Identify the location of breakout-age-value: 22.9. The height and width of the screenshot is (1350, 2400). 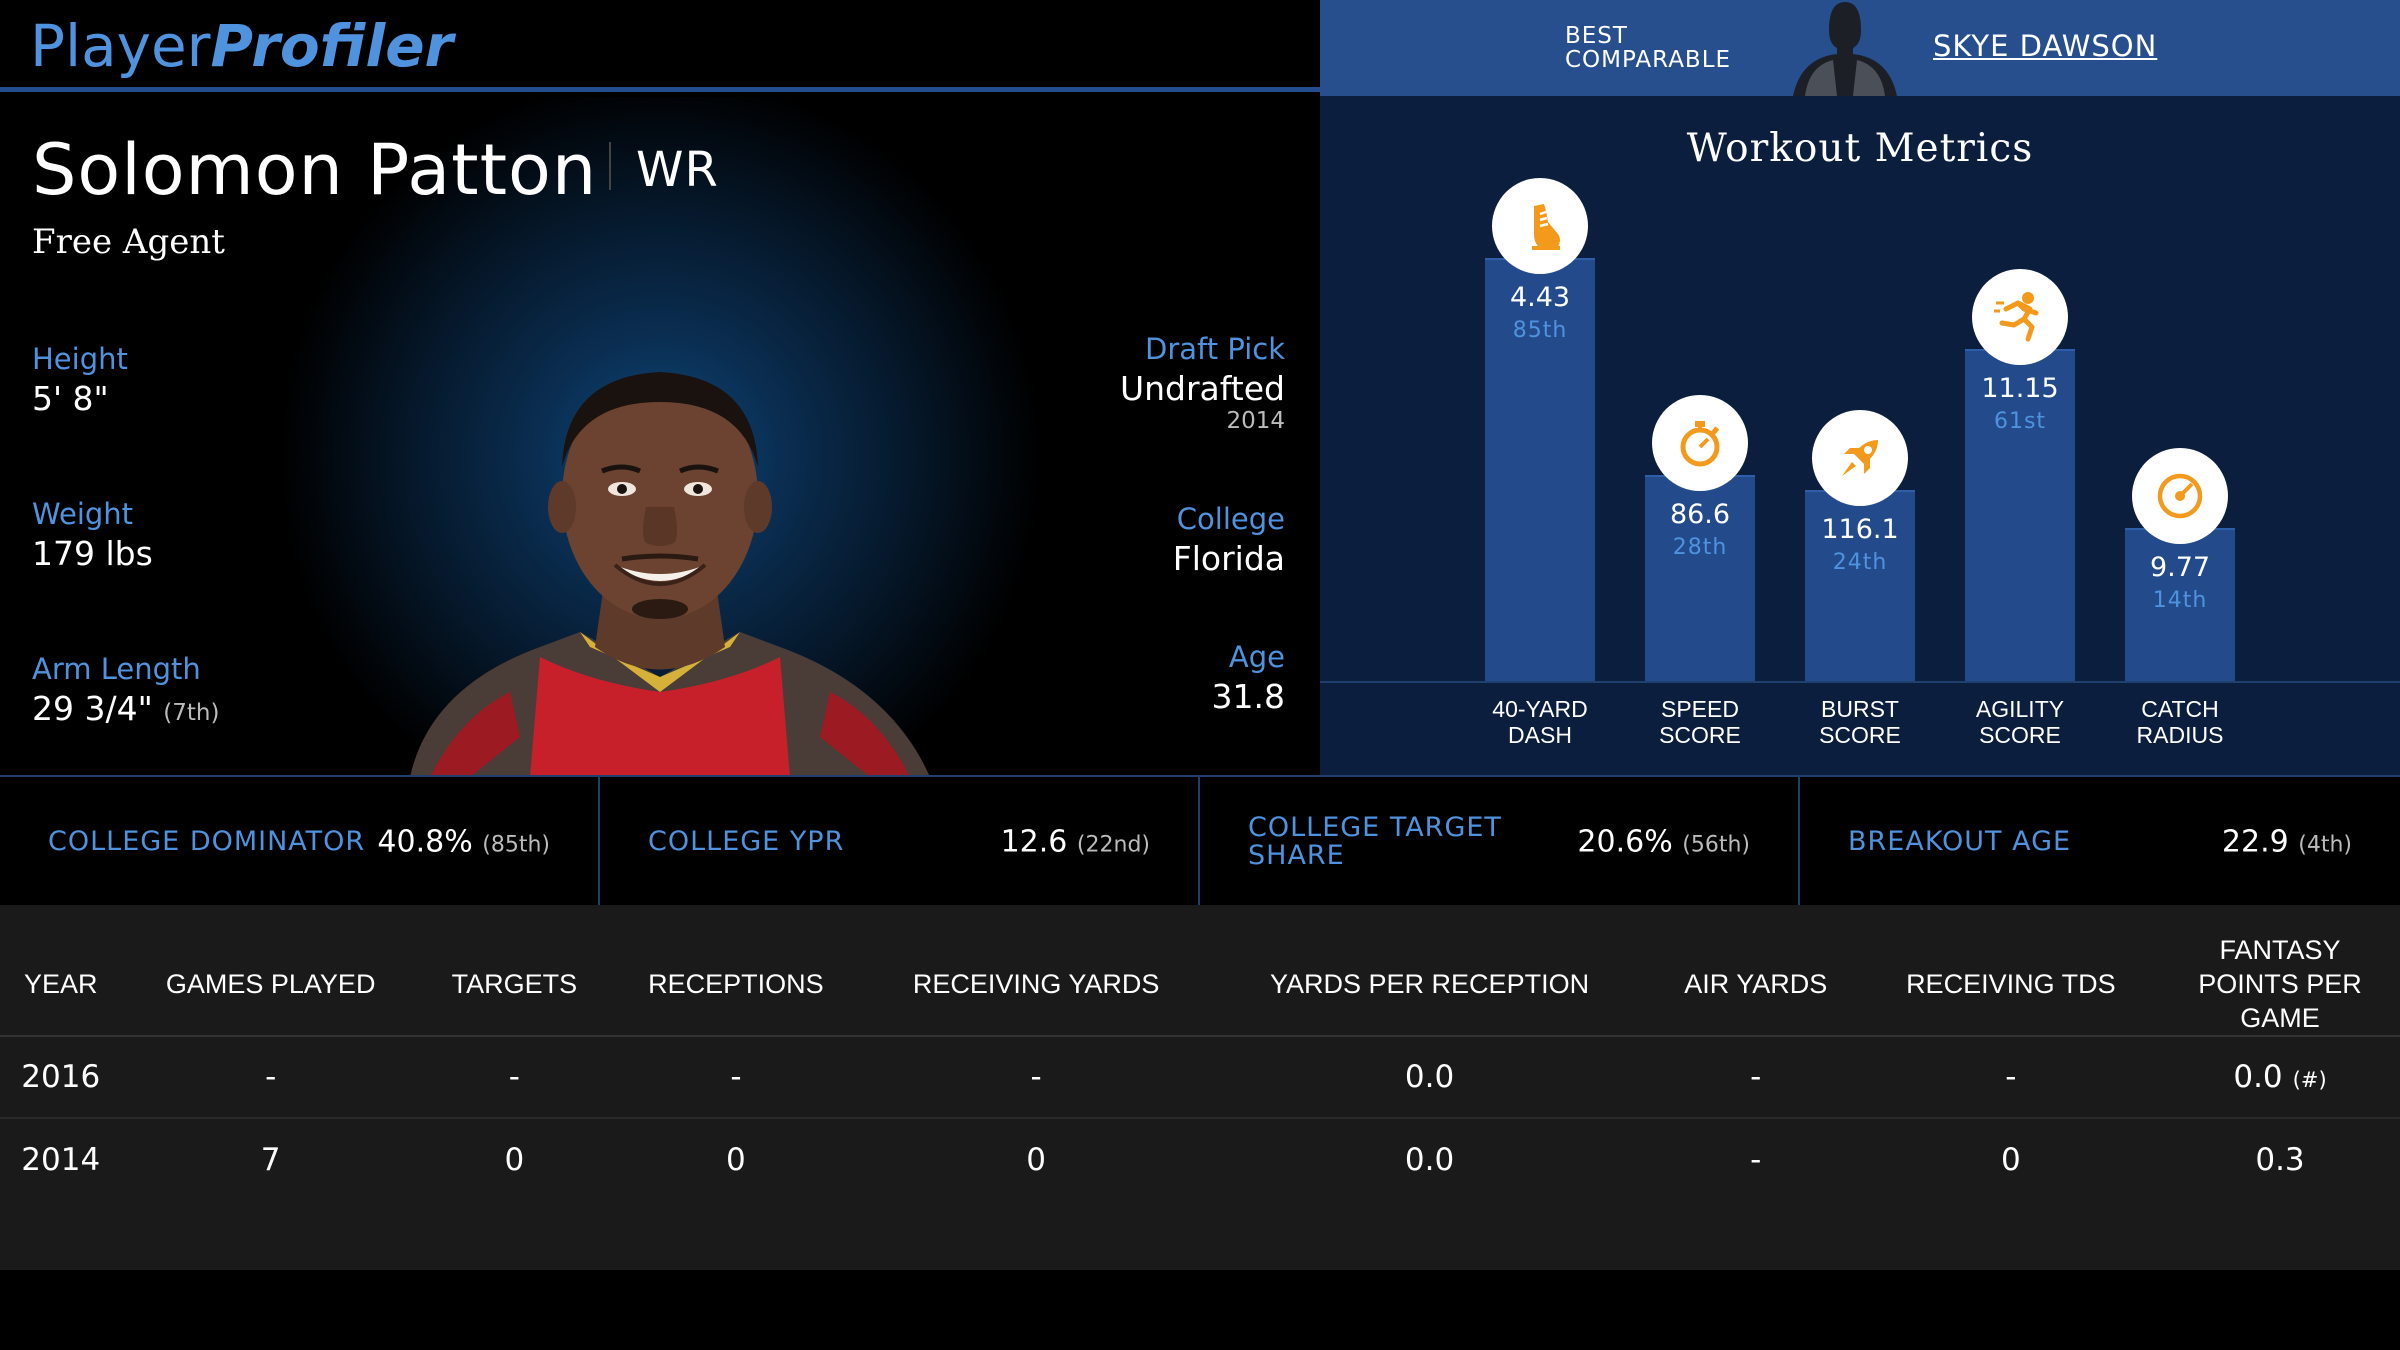
(2255, 842).